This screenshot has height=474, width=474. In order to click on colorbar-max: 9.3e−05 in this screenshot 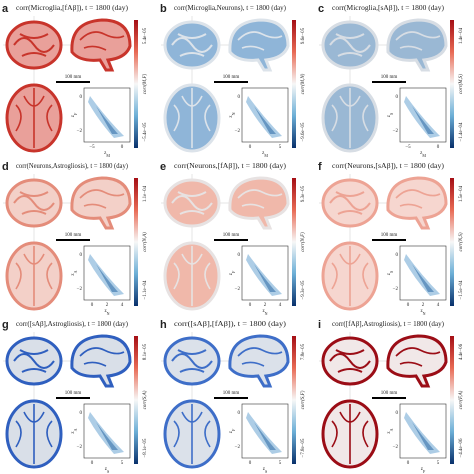, I will do `click(303, 193)`.